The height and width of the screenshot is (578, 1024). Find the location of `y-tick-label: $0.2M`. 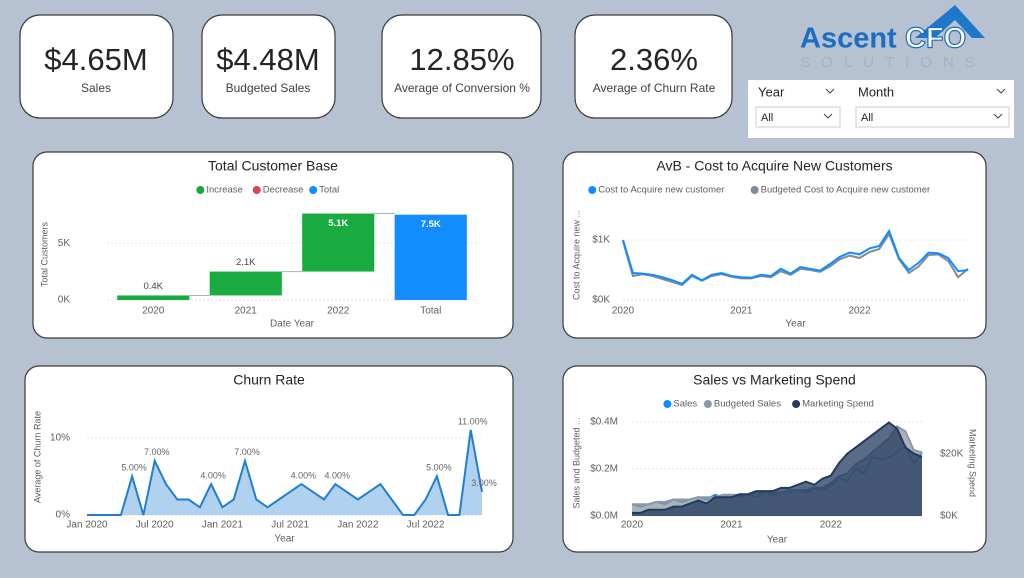

y-tick-label: $0.2M is located at coordinates (604, 469).